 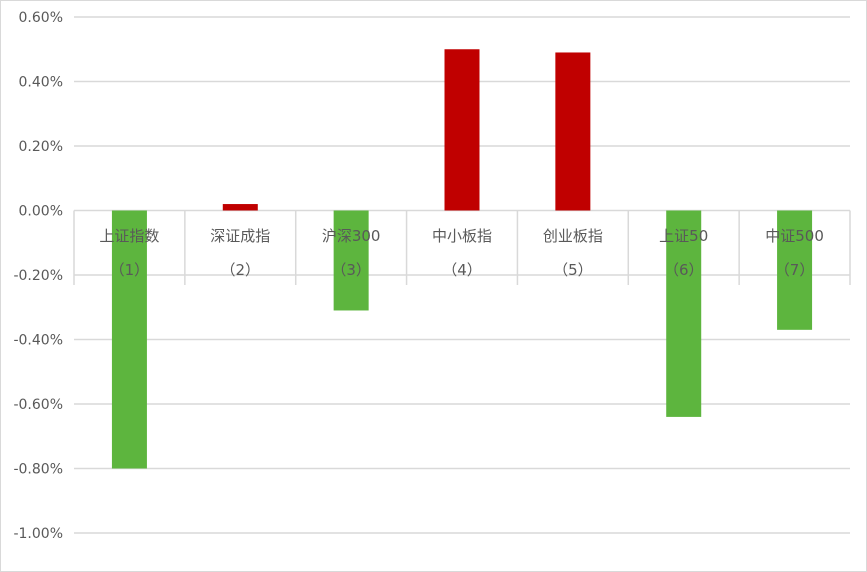 I want to click on y-tick-label: 0.00%, so click(x=41, y=212).